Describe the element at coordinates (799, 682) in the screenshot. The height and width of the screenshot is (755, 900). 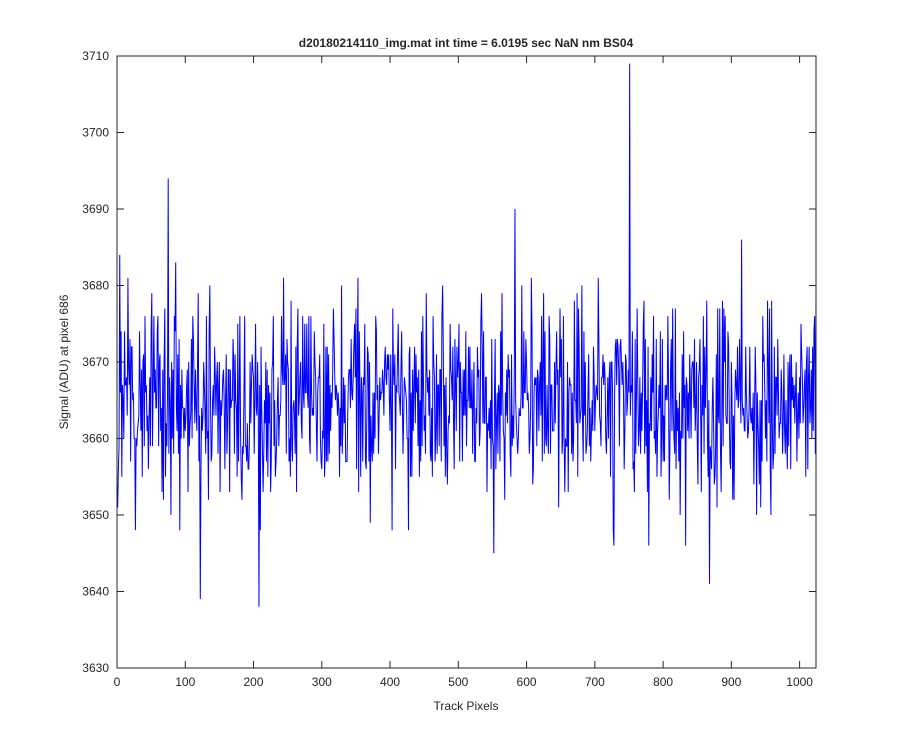
I see `x-tick-label: 1000` at that location.